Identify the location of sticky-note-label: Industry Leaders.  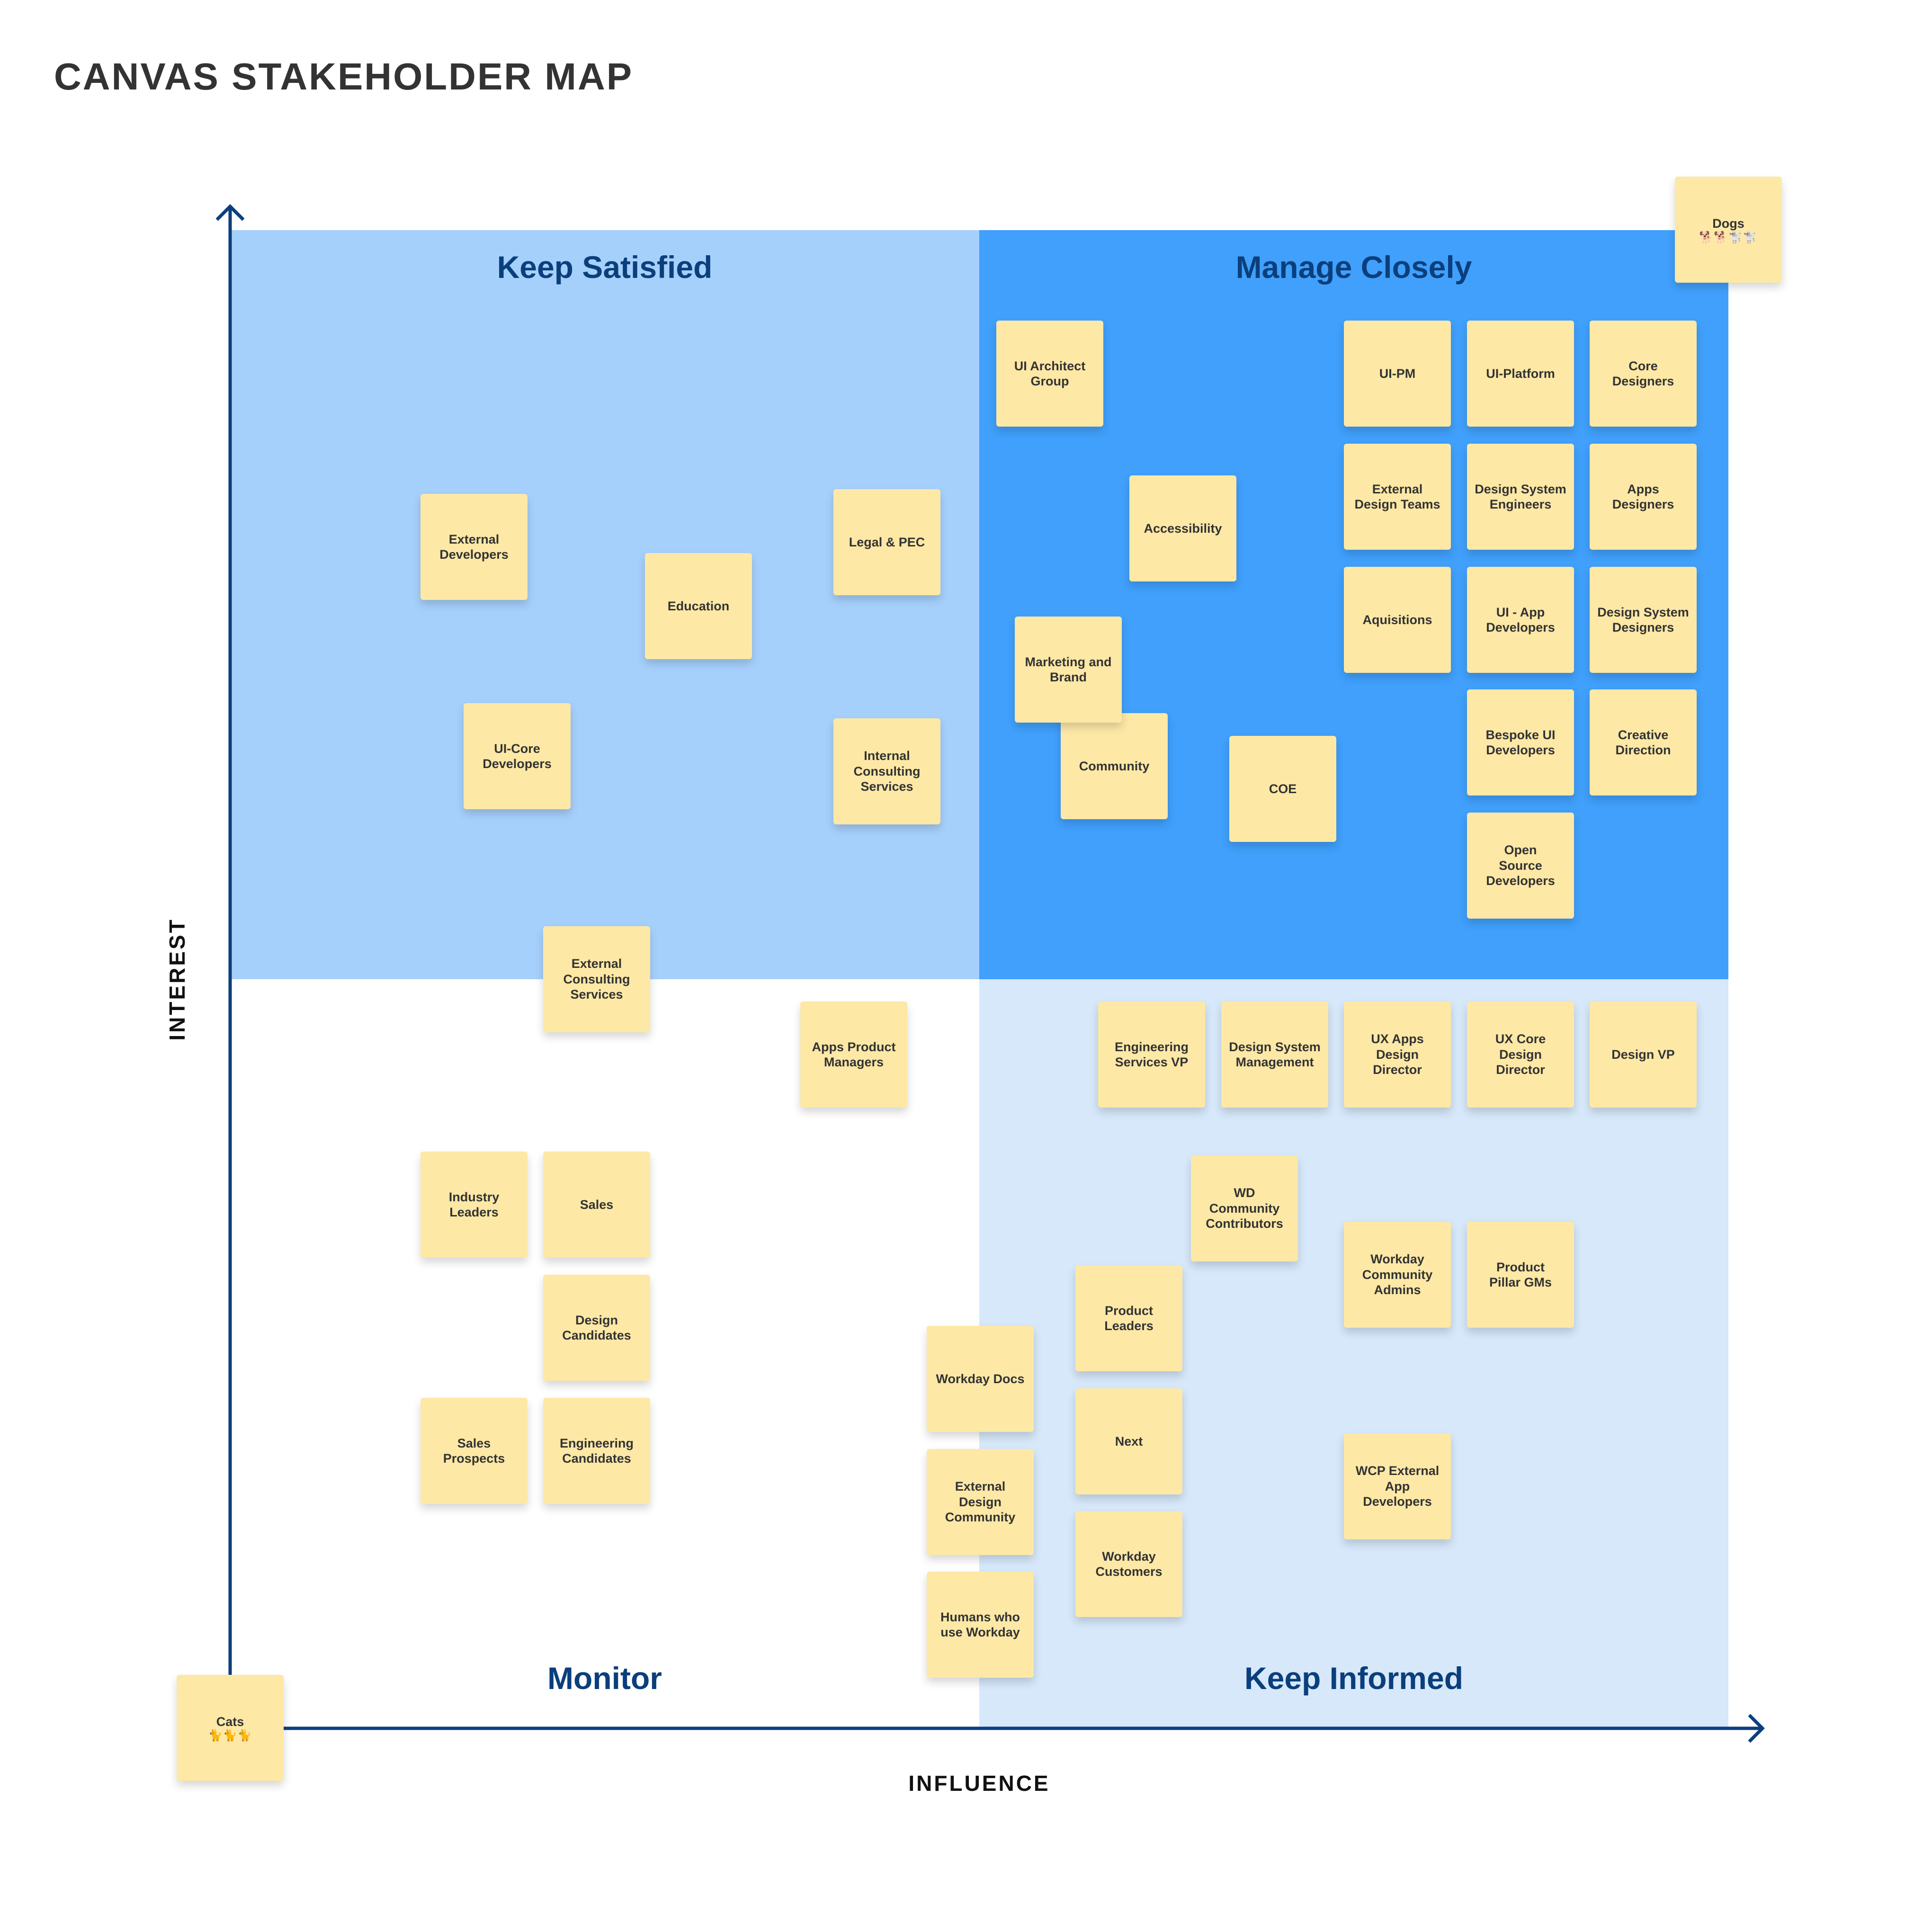
(474, 1204).